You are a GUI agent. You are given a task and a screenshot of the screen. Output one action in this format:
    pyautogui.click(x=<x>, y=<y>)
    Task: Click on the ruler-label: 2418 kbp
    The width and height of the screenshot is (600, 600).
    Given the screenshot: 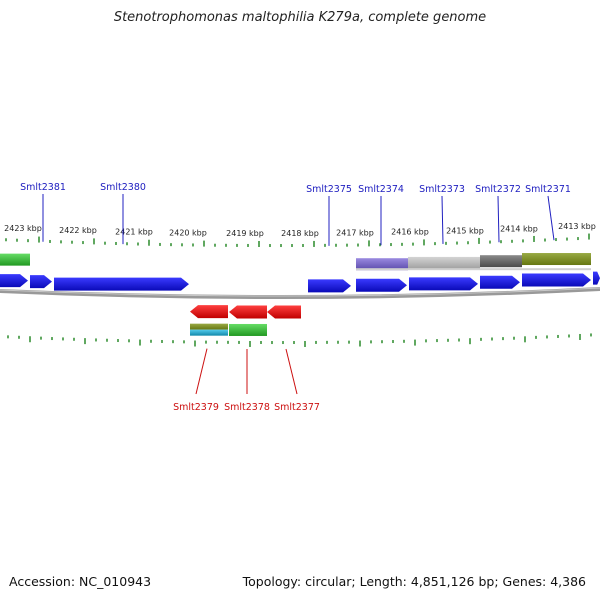 What is the action you would take?
    pyautogui.click(x=300, y=233)
    